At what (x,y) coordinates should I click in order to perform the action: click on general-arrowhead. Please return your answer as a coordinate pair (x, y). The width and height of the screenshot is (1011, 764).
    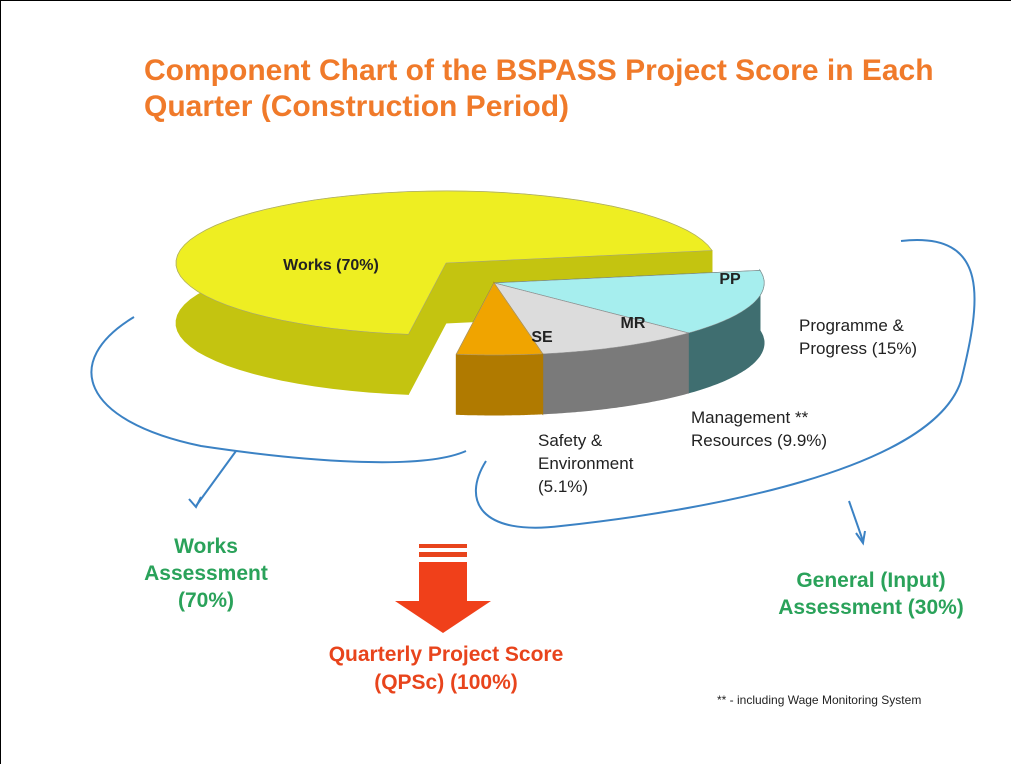
    Looking at the image, I should click on (860, 538).